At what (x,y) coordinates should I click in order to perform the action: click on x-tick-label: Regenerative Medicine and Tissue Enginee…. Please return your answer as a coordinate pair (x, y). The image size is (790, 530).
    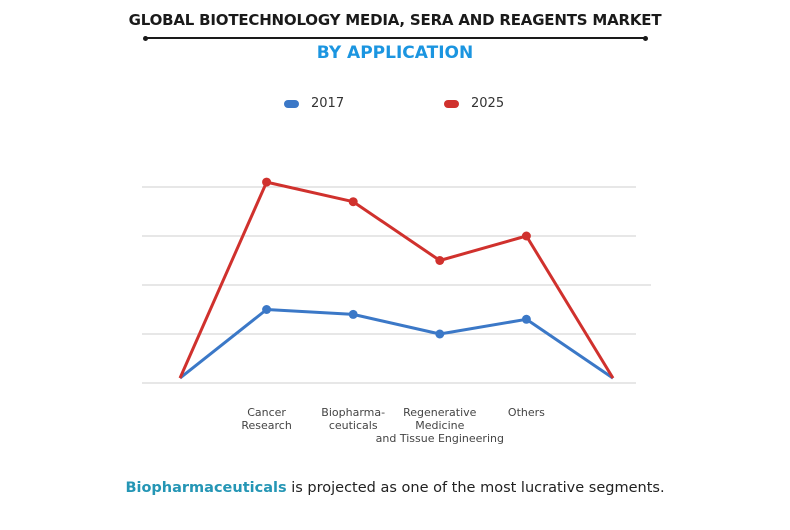
    Looking at the image, I should click on (439, 425).